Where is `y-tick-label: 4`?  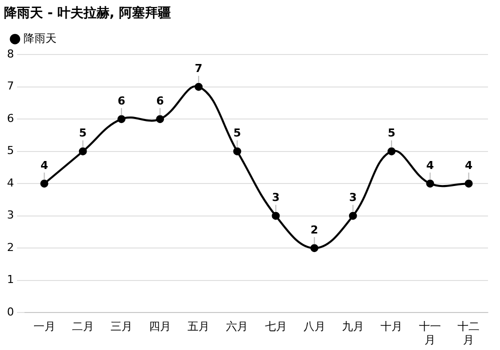
y-tick-label: 4 is located at coordinates (10, 183).